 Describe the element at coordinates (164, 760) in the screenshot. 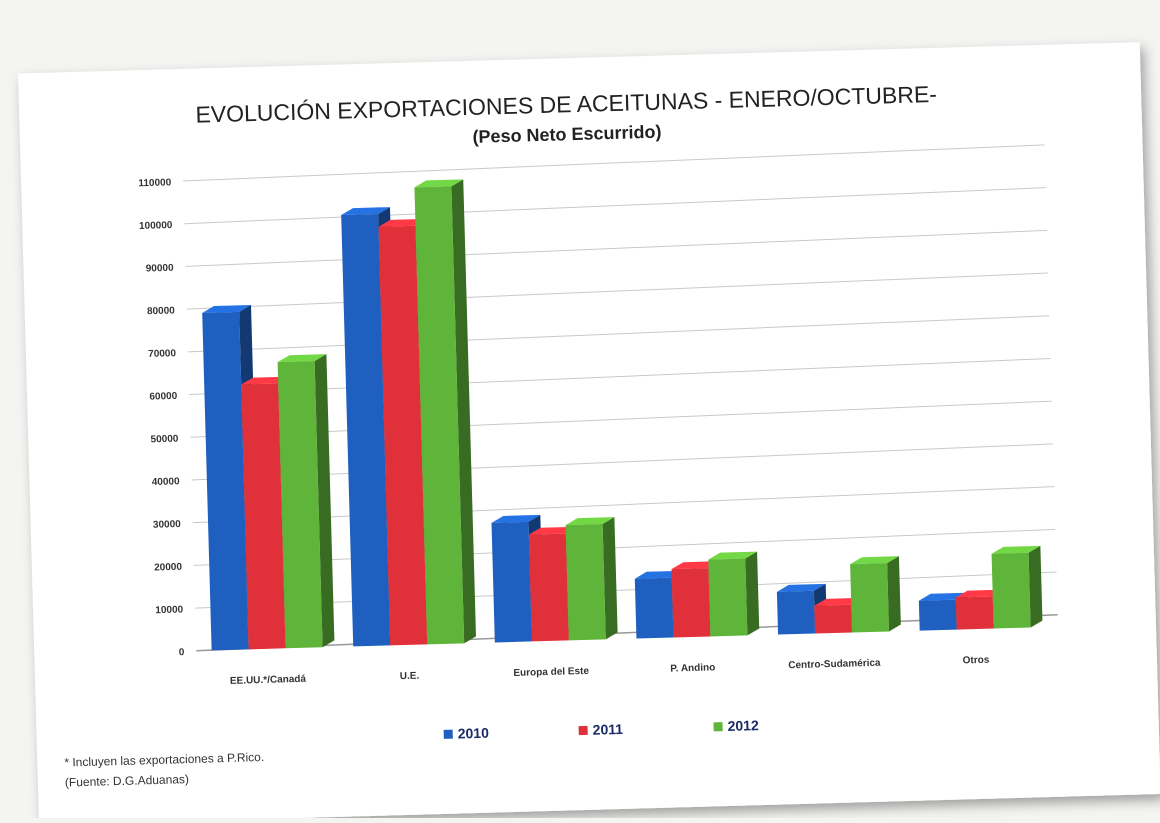

I see `footnote-note: * Incluyen las exportaciones a P.Rico.` at that location.